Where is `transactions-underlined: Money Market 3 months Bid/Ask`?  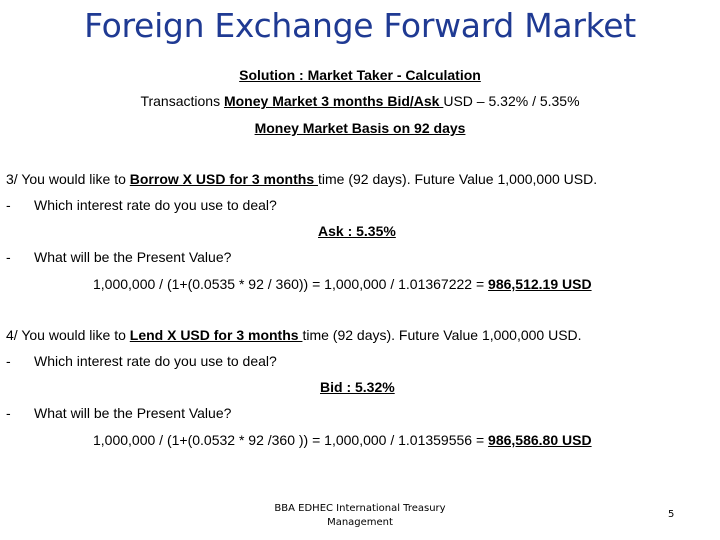
transactions-underlined: Money Market 3 months Bid/Ask is located at coordinates (333, 101).